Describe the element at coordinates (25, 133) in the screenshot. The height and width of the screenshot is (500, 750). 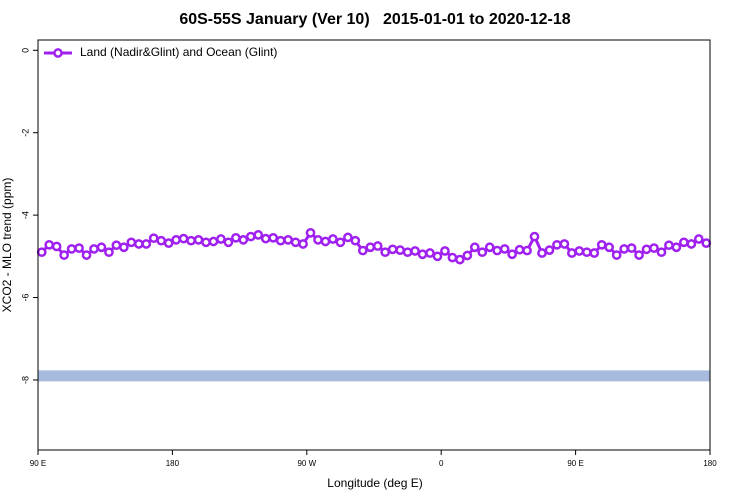
I see `y-tick-label: -2` at that location.